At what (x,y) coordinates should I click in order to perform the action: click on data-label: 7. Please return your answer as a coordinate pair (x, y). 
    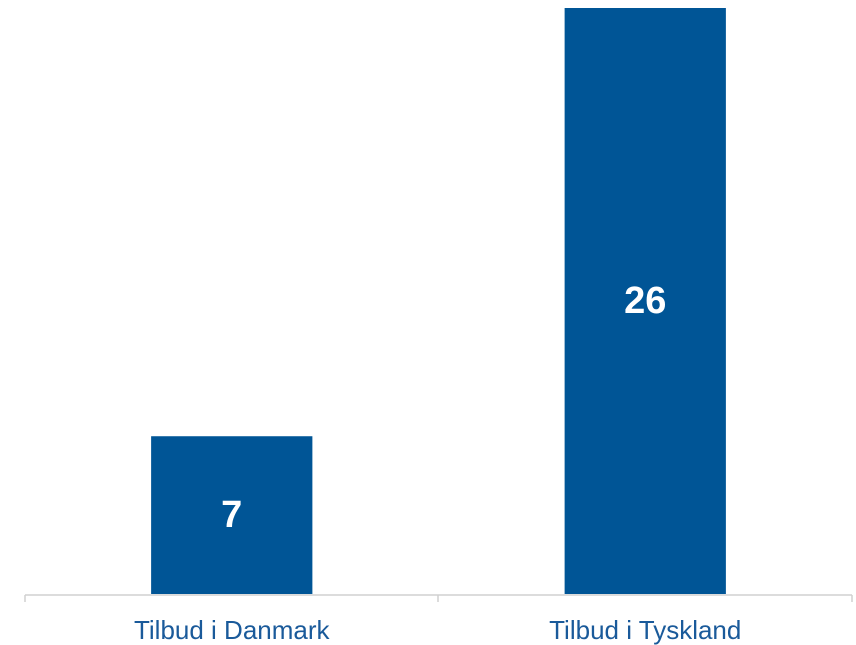
    Looking at the image, I should click on (231, 515).